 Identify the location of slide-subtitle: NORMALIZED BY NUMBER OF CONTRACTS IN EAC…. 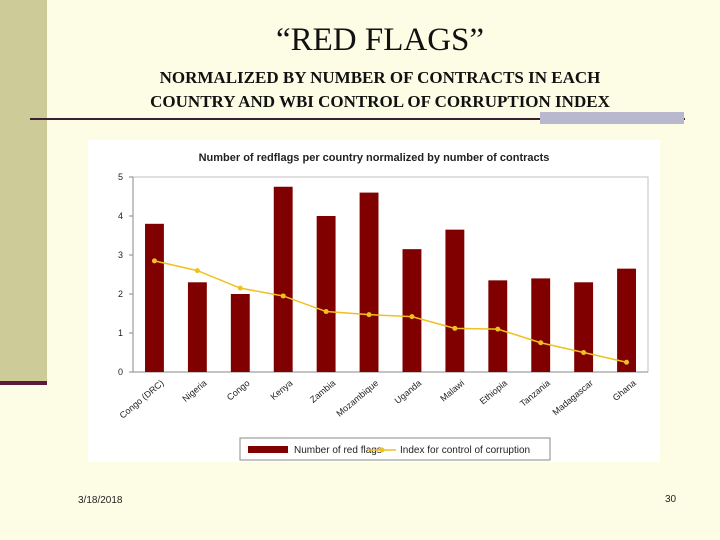
(380, 90).